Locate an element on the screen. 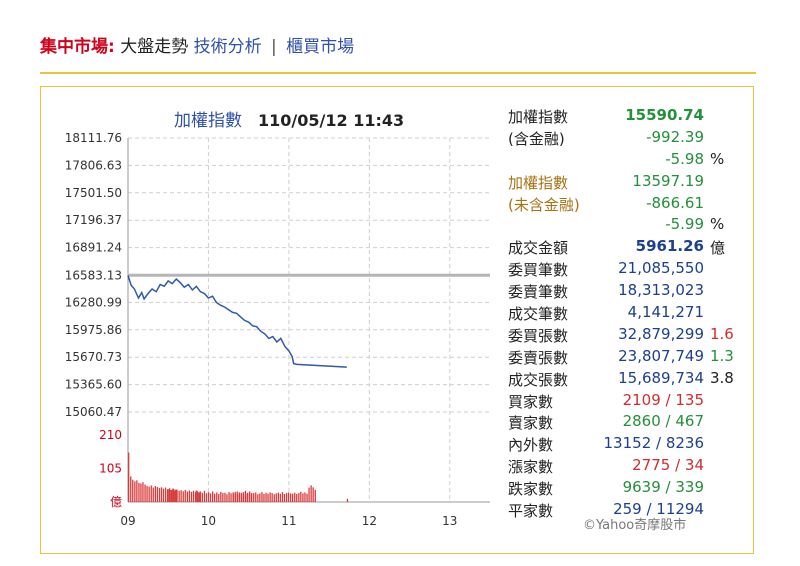 The image size is (800, 566). market-title: 集中市場: is located at coordinates (77, 47).